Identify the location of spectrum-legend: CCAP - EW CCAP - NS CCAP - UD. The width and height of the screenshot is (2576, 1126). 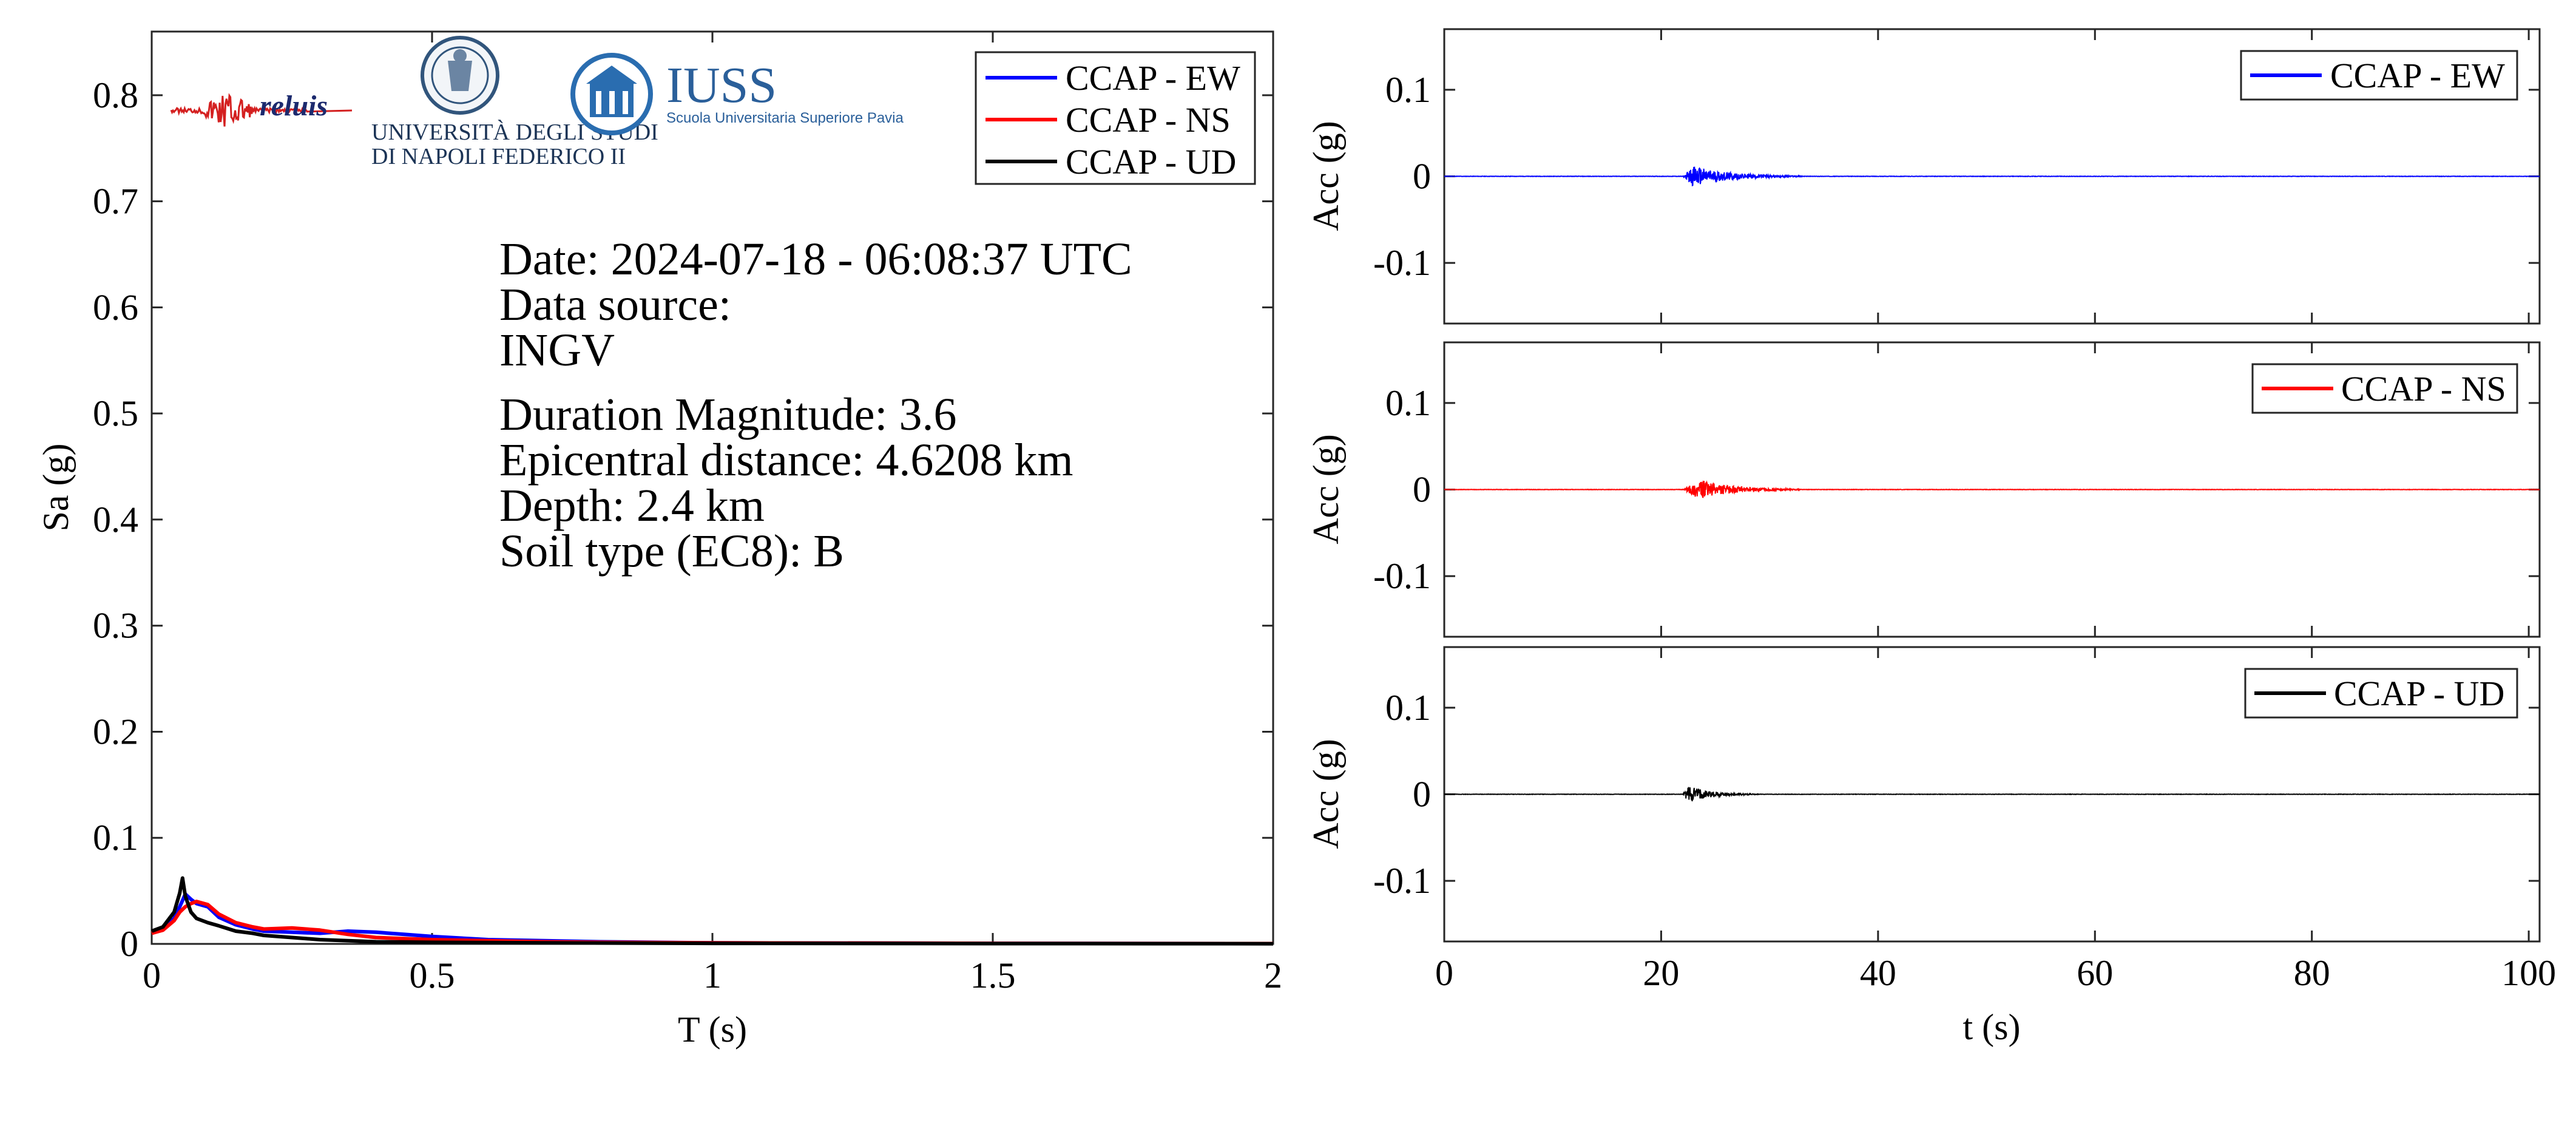
(1115, 118).